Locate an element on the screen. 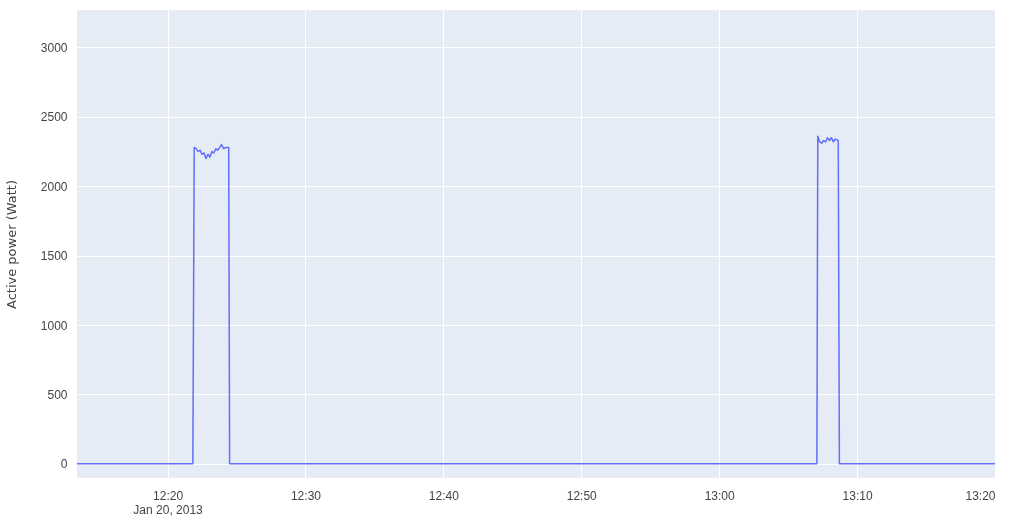 The image size is (1009, 520). y-tick-label: 1000 is located at coordinates (54, 325).